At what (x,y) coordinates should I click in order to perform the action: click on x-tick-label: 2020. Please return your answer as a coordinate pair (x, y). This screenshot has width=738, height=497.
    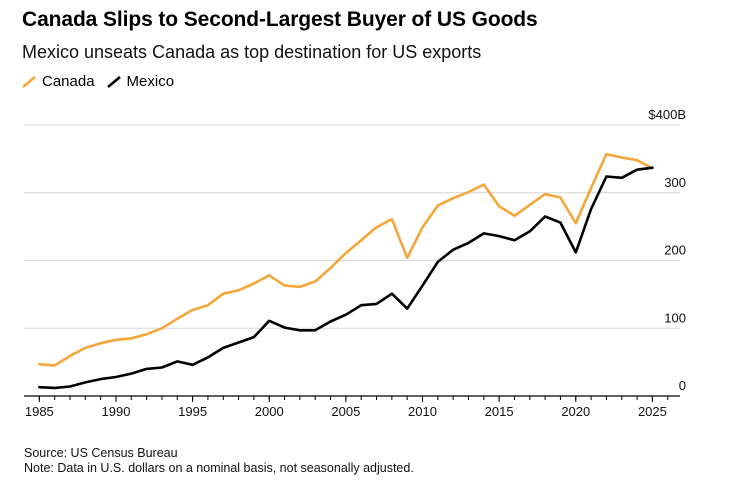
    Looking at the image, I should click on (575, 411).